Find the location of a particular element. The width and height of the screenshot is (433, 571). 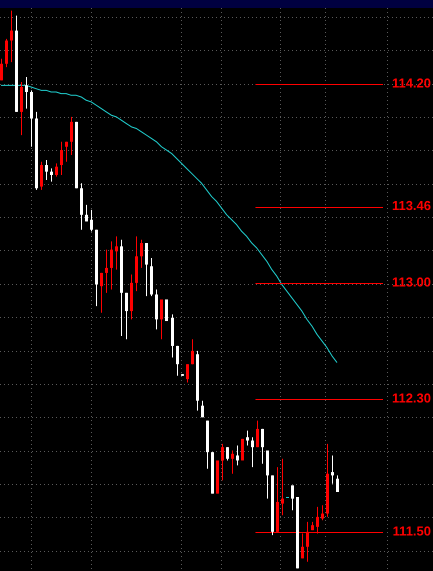

y-tick-label: 113.00 is located at coordinates (411, 282).